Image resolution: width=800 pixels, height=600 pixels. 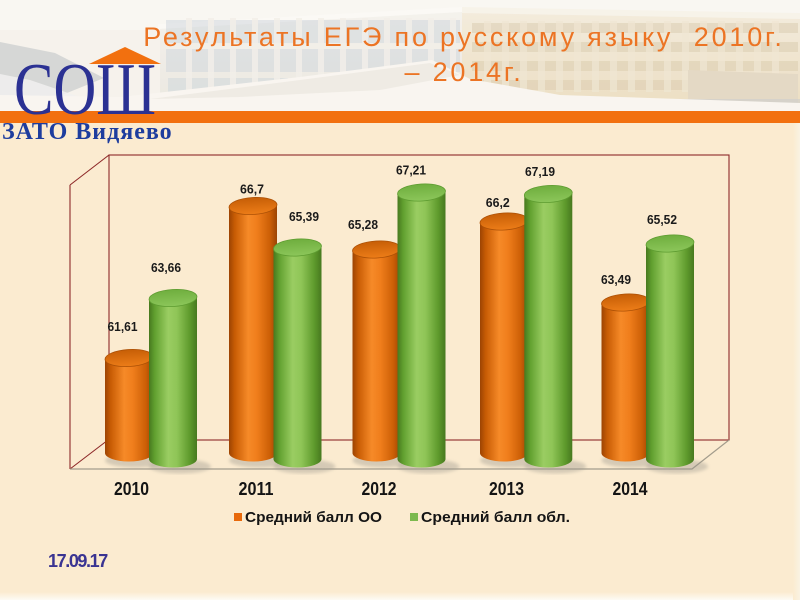 I want to click on svg-text: 61,61, so click(x=123, y=326).